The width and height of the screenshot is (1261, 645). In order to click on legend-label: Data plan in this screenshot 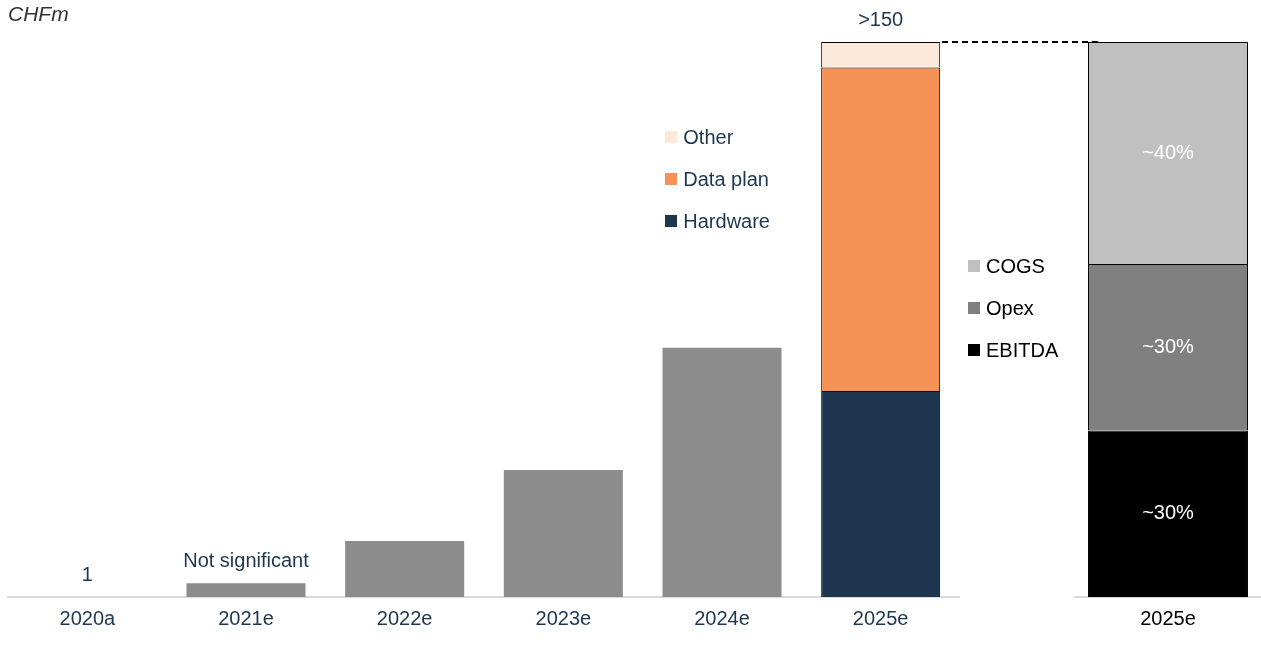, I will do `click(726, 179)`.